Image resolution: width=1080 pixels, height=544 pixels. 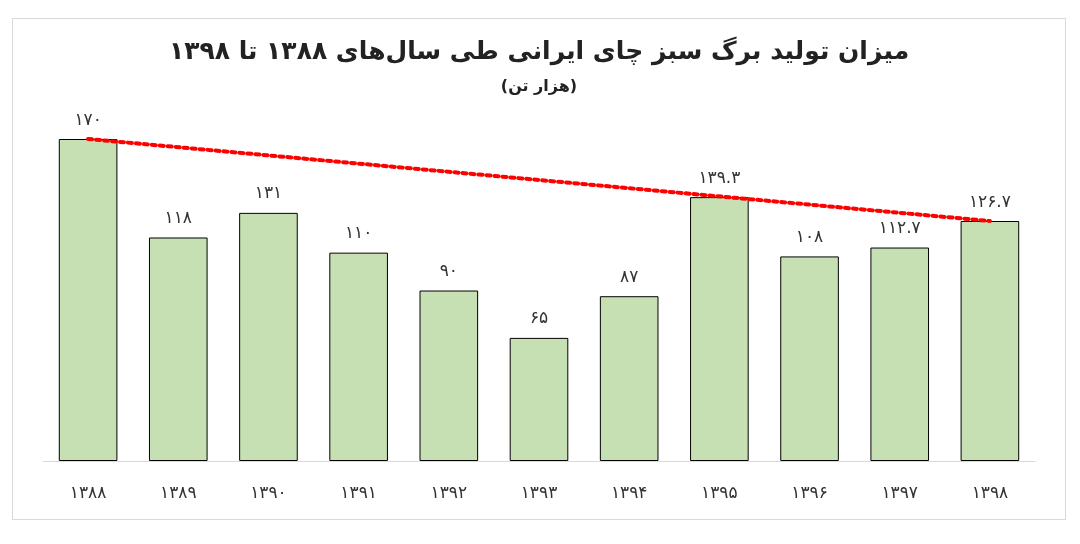 I want to click on x-tick-label: ۱۳۹۰, so click(x=268, y=491).